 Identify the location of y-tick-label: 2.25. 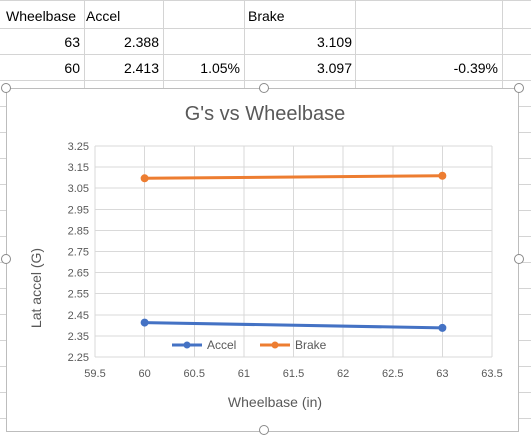
(78, 358).